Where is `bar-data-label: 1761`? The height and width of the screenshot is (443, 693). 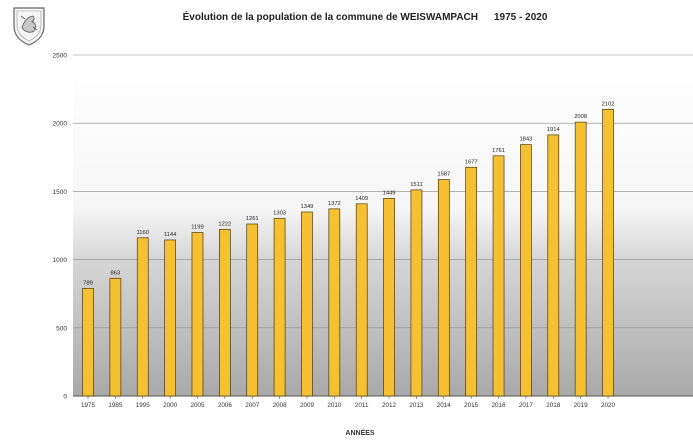 bar-data-label: 1761 is located at coordinates (498, 151).